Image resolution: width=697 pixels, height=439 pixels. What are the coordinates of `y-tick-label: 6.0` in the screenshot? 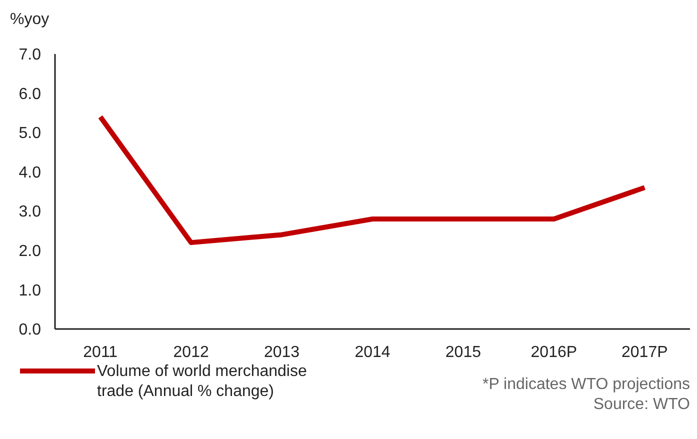 It's located at (30, 94).